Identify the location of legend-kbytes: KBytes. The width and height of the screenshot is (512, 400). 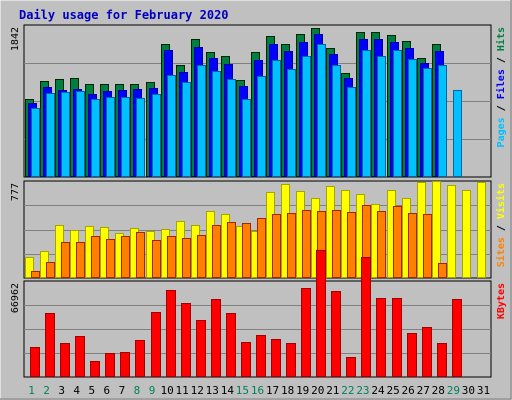
(501, 301).